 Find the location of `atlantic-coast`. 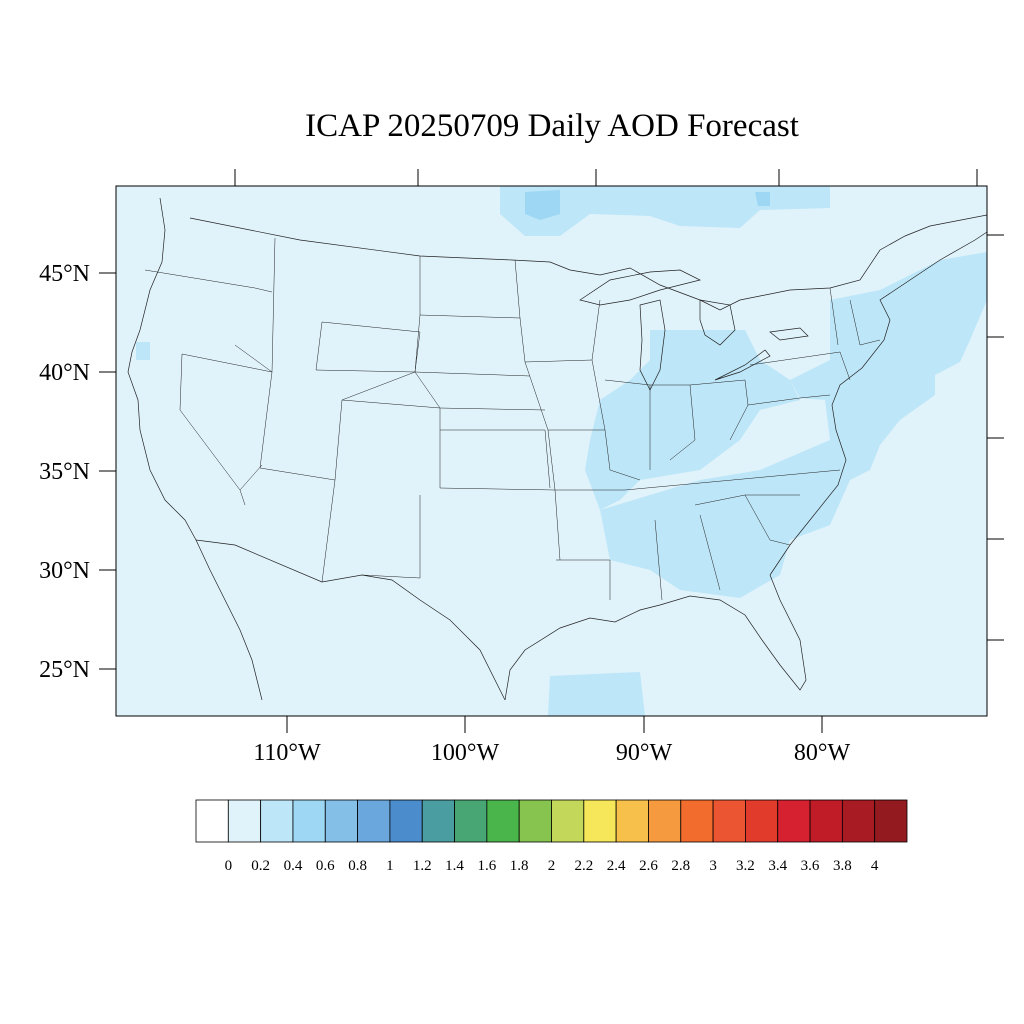

atlantic-coast is located at coordinates (878, 403).